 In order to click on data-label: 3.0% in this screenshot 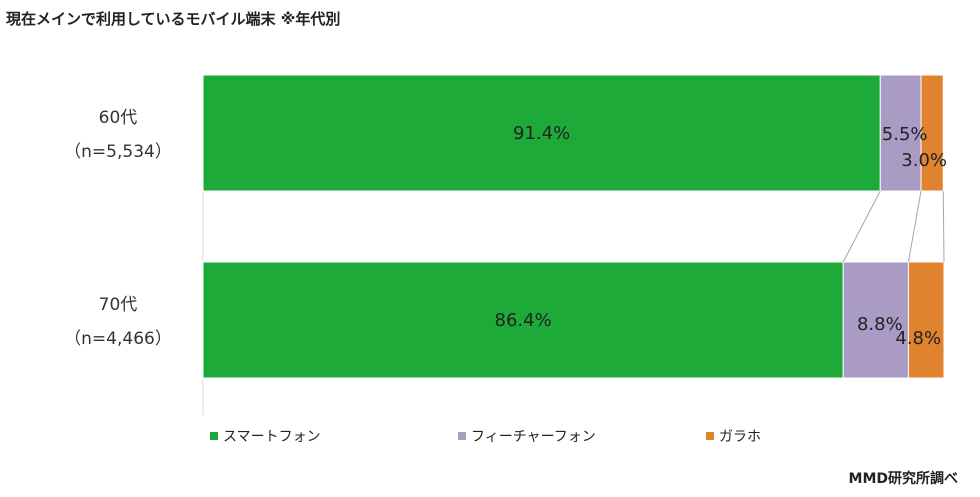, I will do `click(924, 160)`.